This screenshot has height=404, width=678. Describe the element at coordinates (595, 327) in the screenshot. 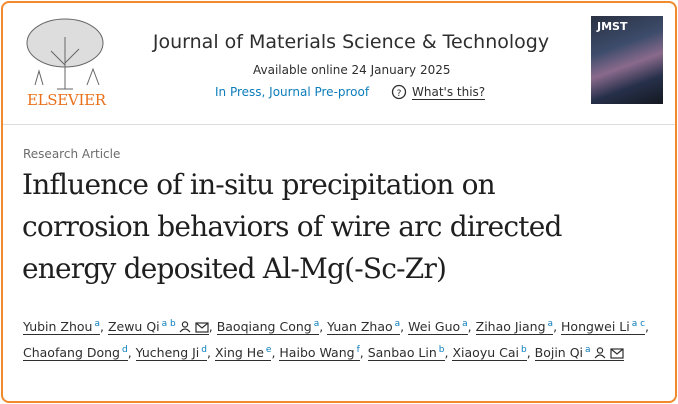

I see `author-name: Hongwei Li` at that location.